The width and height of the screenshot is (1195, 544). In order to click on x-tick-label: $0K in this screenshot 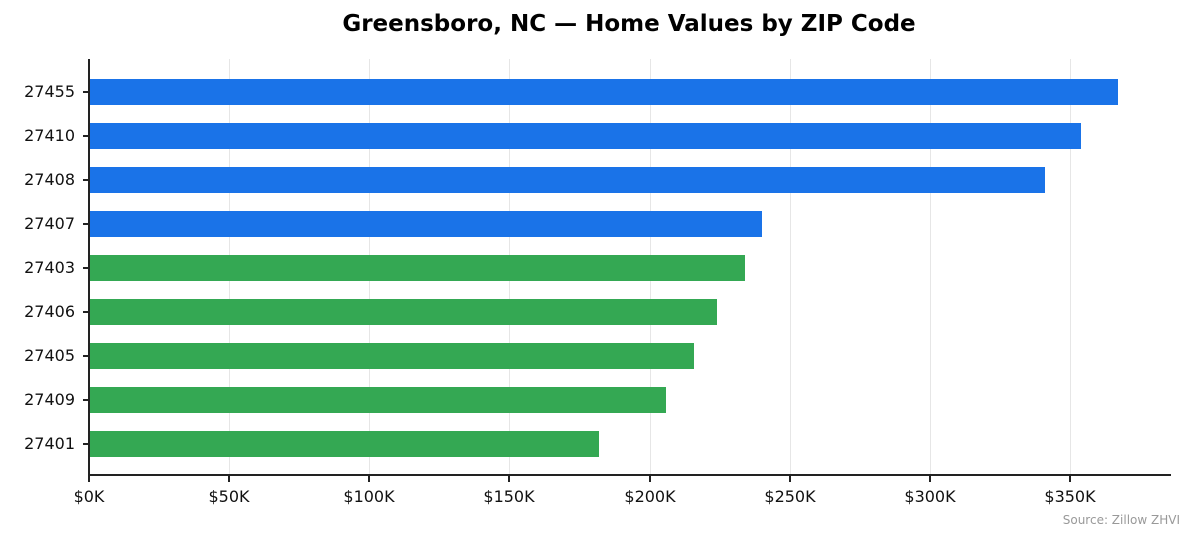, I will do `click(89, 496)`.